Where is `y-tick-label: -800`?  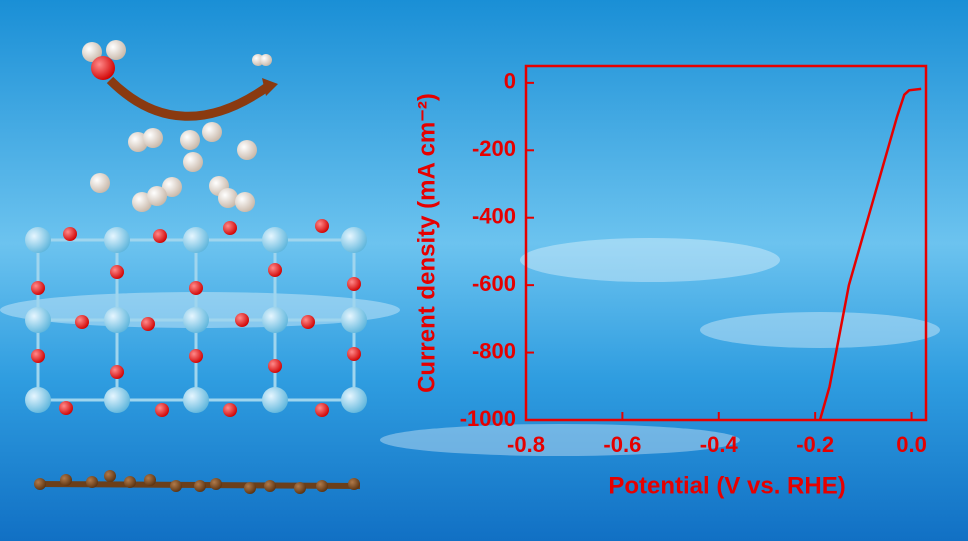
y-tick-label: -800 is located at coordinates (494, 350).